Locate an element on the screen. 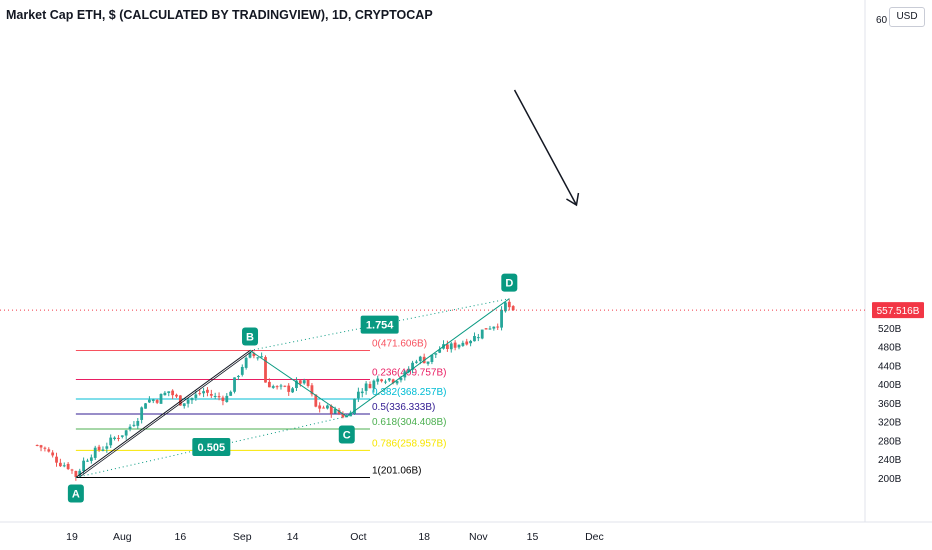  fib-level-label: 0.786(258.957B) is located at coordinates (409, 443).